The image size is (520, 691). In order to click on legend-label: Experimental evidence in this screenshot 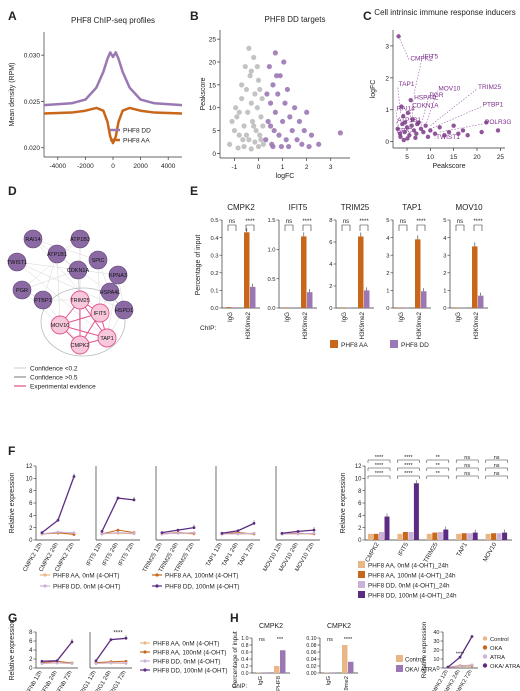, I will do `click(63, 387)`.